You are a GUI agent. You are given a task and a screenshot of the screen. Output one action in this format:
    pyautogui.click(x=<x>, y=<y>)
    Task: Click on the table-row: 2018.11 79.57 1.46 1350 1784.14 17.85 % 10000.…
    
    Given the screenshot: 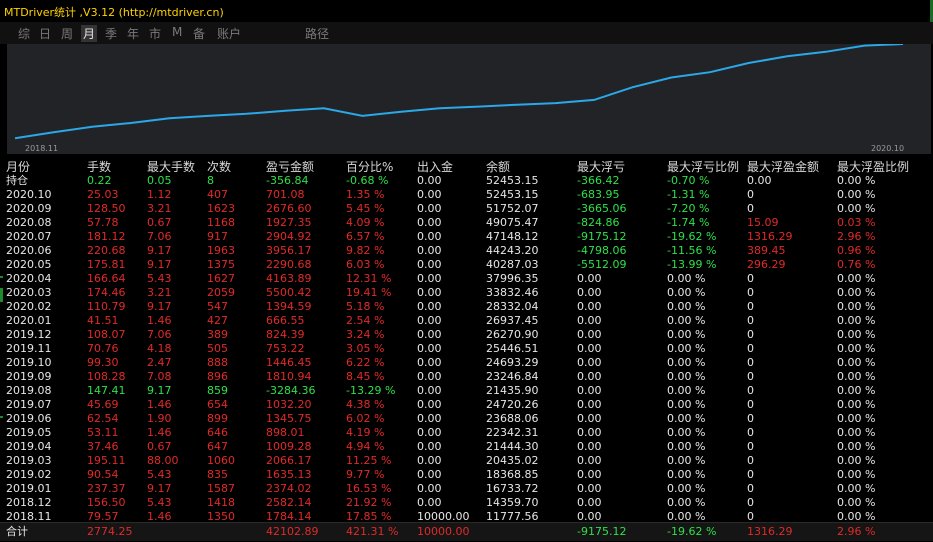 What is the action you would take?
    pyautogui.click(x=466, y=517)
    